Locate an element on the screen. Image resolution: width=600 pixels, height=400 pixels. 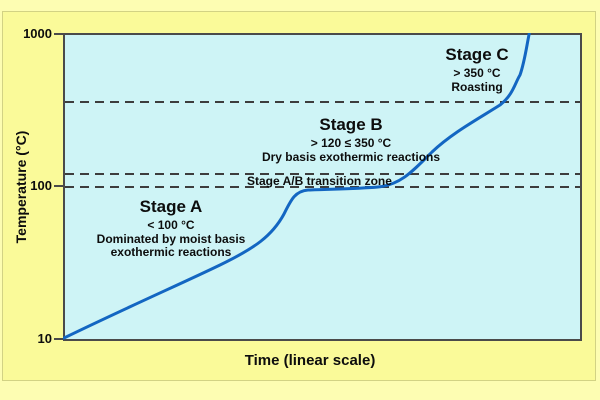
stage-b-line2: Dry basis exothermic reactions is located at coordinates (351, 156).